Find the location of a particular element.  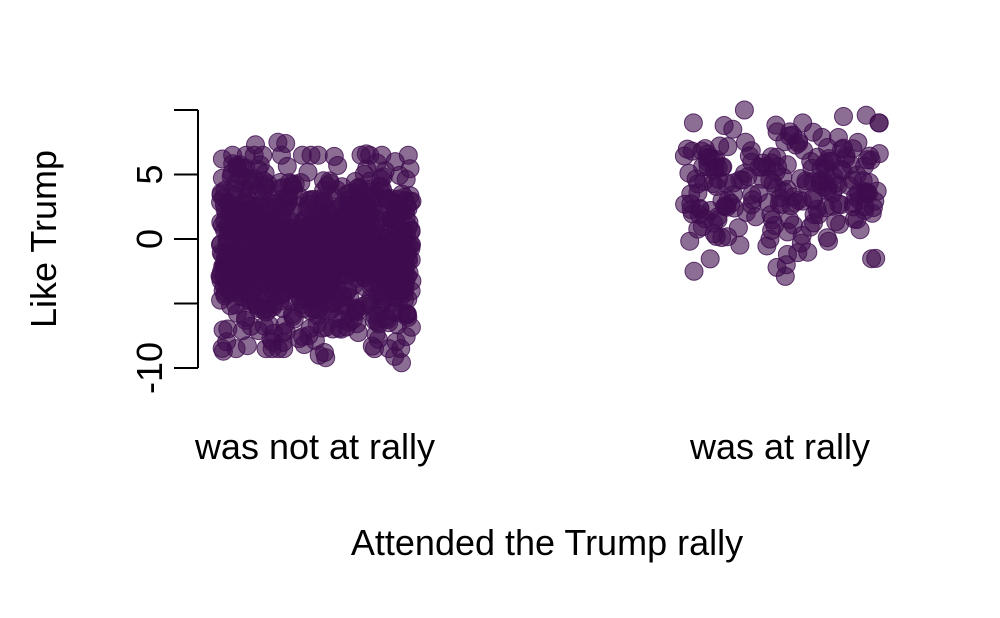

x-category-label: was not at rally is located at coordinates (314, 446).